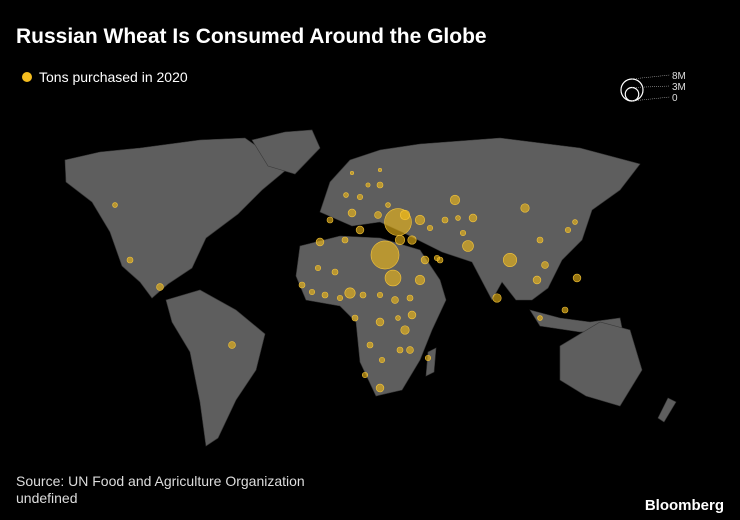 Image resolution: width=740 pixels, height=520 pixels. I want to click on south-america, so click(215, 368).